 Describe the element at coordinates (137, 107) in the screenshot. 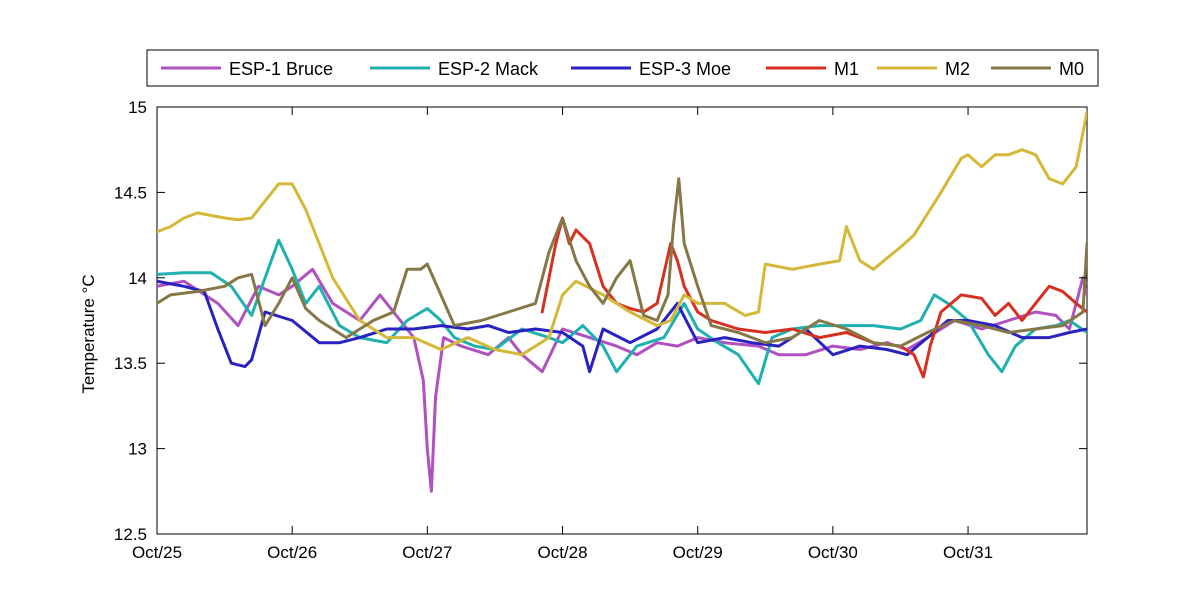

I see `y-tick-label: 15` at that location.